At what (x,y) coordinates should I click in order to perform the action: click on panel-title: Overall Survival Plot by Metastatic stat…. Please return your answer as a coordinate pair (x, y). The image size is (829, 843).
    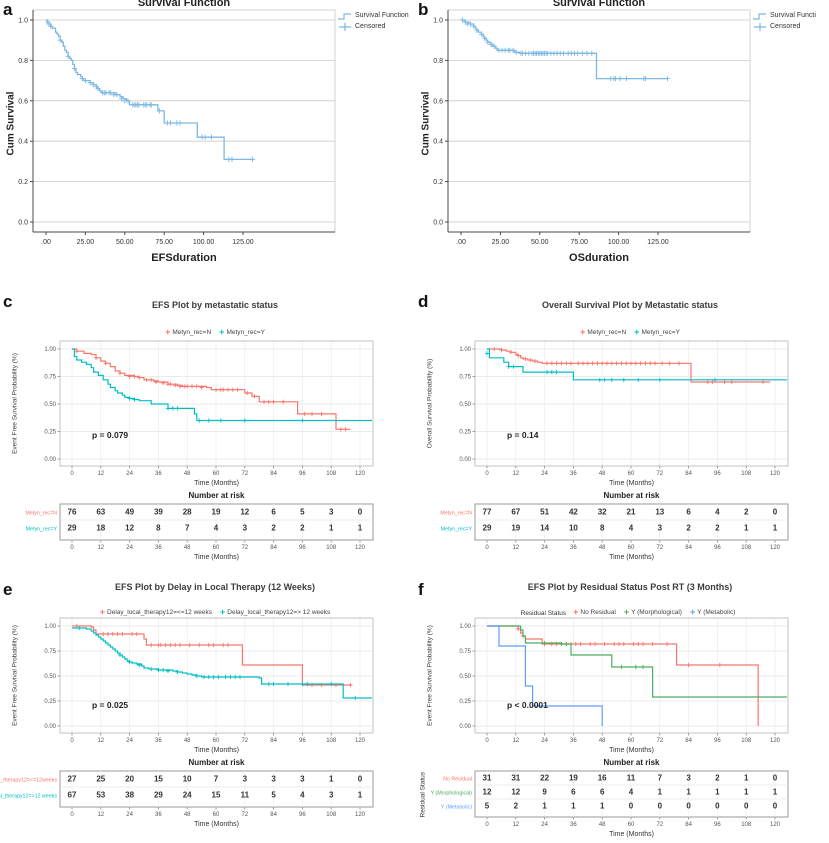
    Looking at the image, I should click on (630, 305).